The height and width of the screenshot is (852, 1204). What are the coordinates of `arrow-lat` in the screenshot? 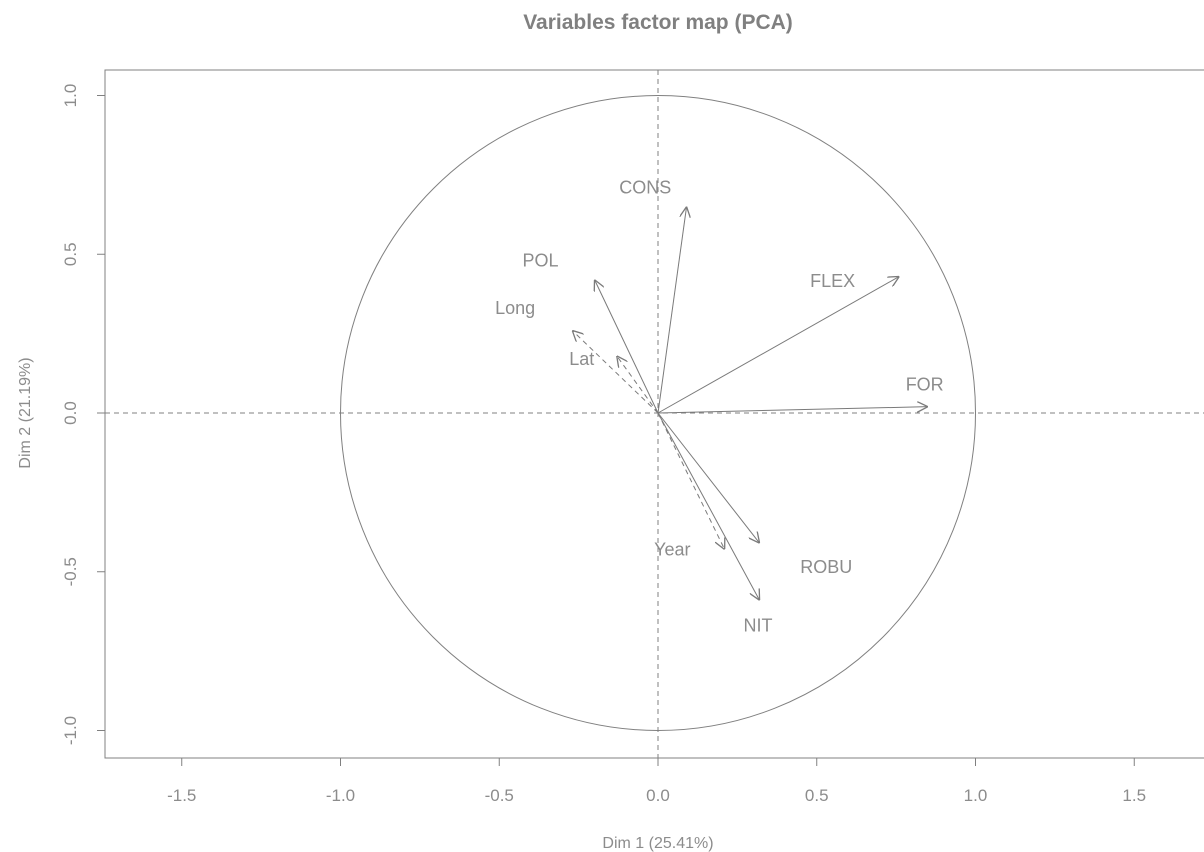 It's located at (638, 385).